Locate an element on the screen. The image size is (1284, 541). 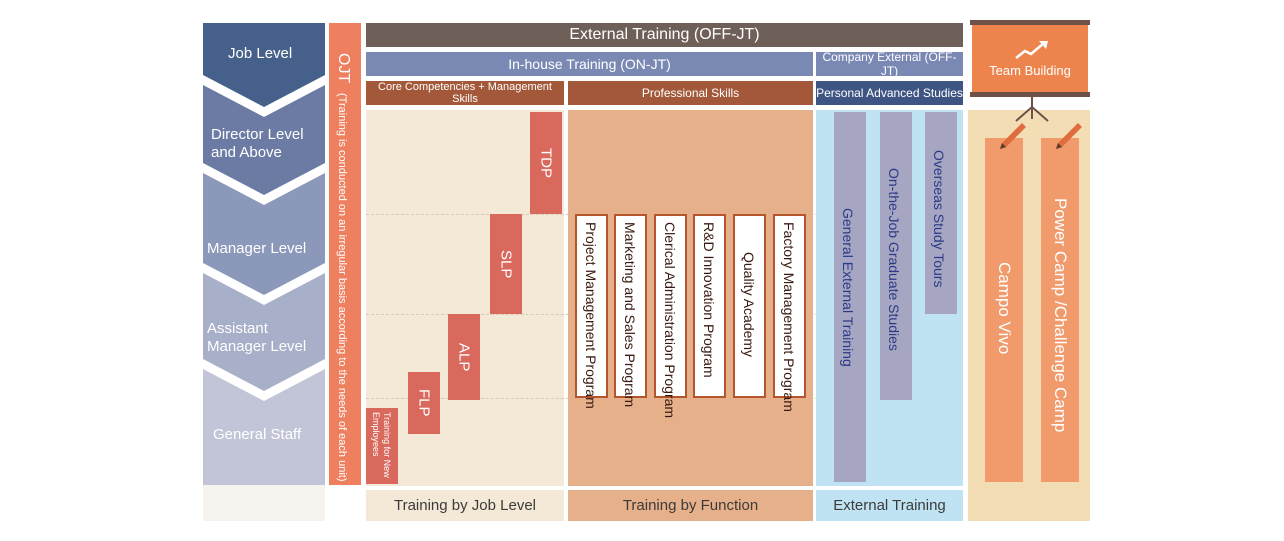
team-building-board: Team Building is located at coordinates (1030, 58).